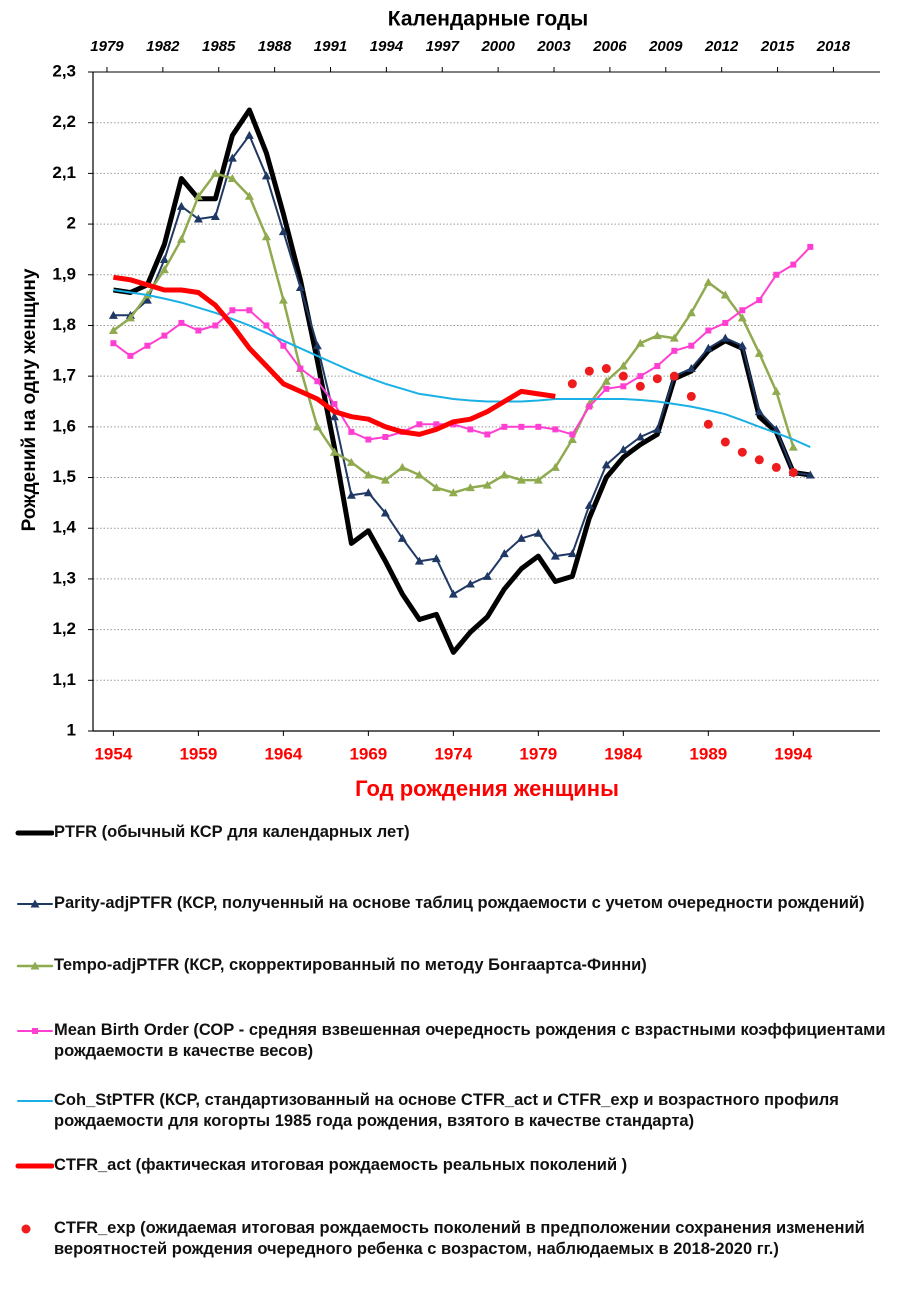 The image size is (922, 1303). Describe the element at coordinates (275, 46) in the screenshot. I see `x2-tick-label: 1988` at that location.